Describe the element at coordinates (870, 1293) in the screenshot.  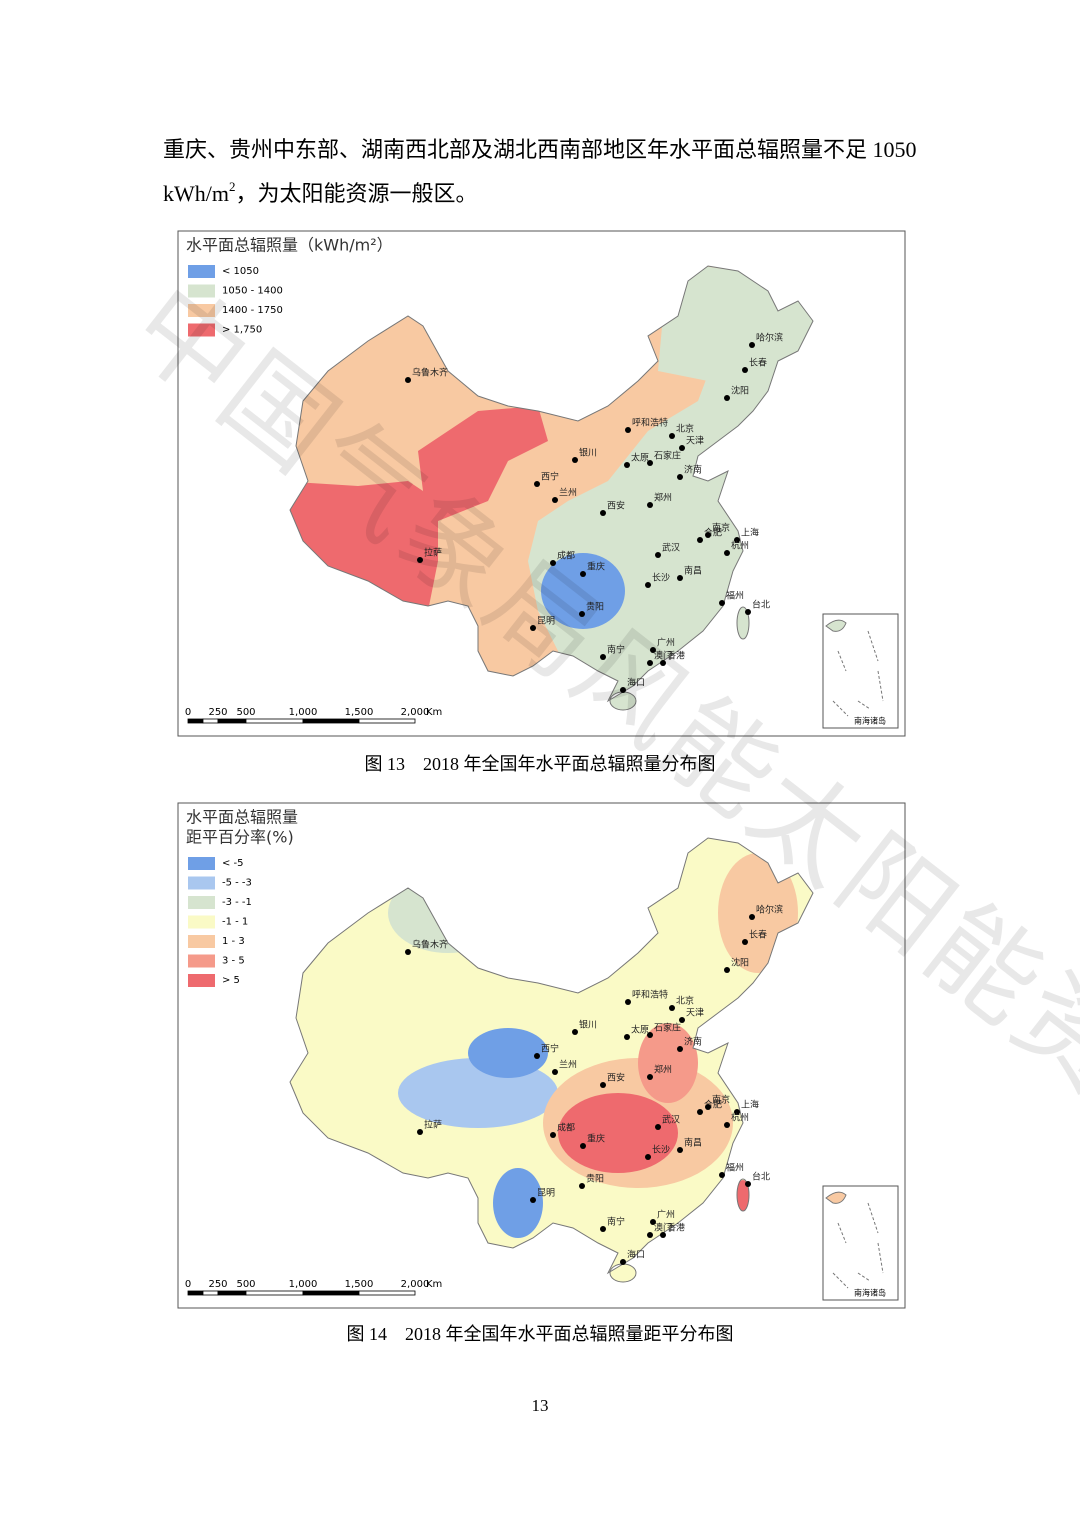
I see `inset-label: 南海诸岛` at that location.